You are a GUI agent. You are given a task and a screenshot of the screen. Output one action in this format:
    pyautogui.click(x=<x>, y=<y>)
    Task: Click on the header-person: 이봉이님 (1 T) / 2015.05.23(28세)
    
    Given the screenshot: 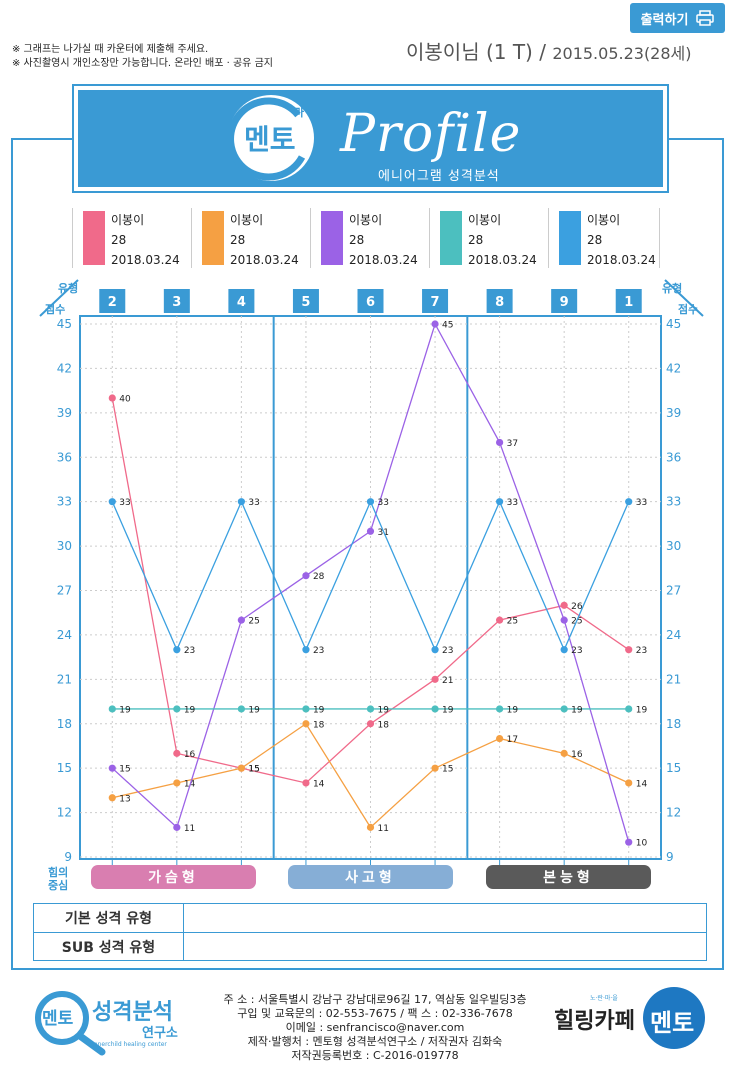 What is the action you would take?
    pyautogui.click(x=549, y=50)
    